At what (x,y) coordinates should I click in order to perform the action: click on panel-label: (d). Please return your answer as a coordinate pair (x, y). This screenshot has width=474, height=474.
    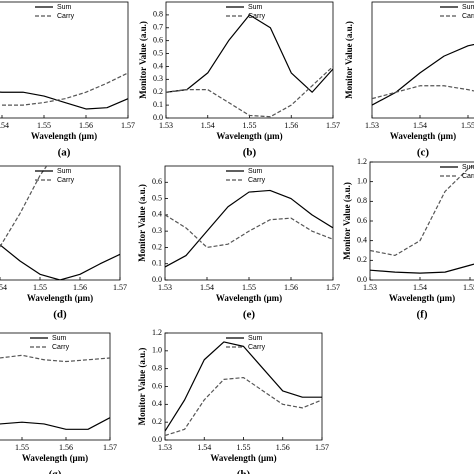
    Looking at the image, I should click on (60, 315).